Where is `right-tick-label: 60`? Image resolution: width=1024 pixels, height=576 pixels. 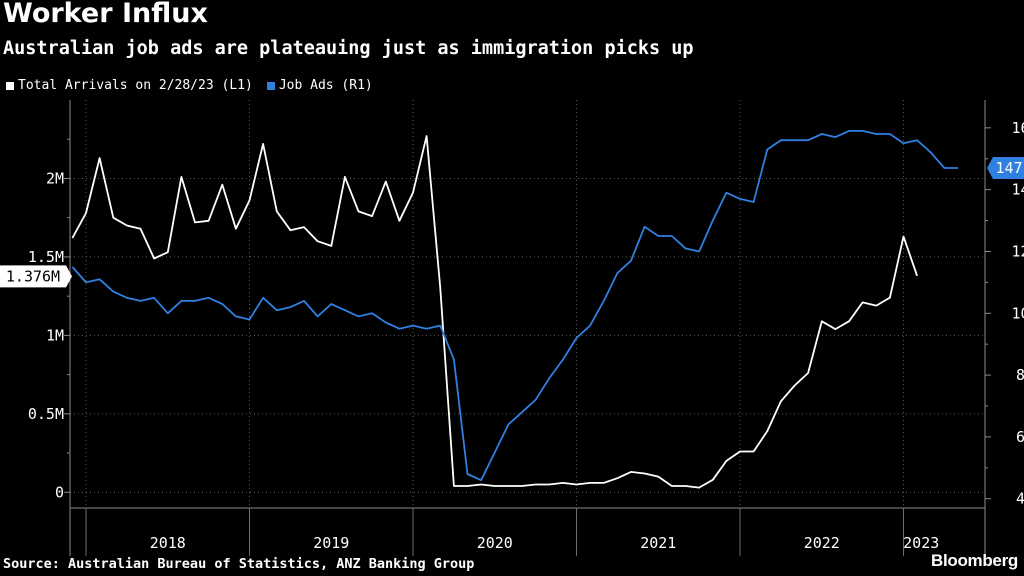 right-tick-label: 60 is located at coordinates (1020, 437).